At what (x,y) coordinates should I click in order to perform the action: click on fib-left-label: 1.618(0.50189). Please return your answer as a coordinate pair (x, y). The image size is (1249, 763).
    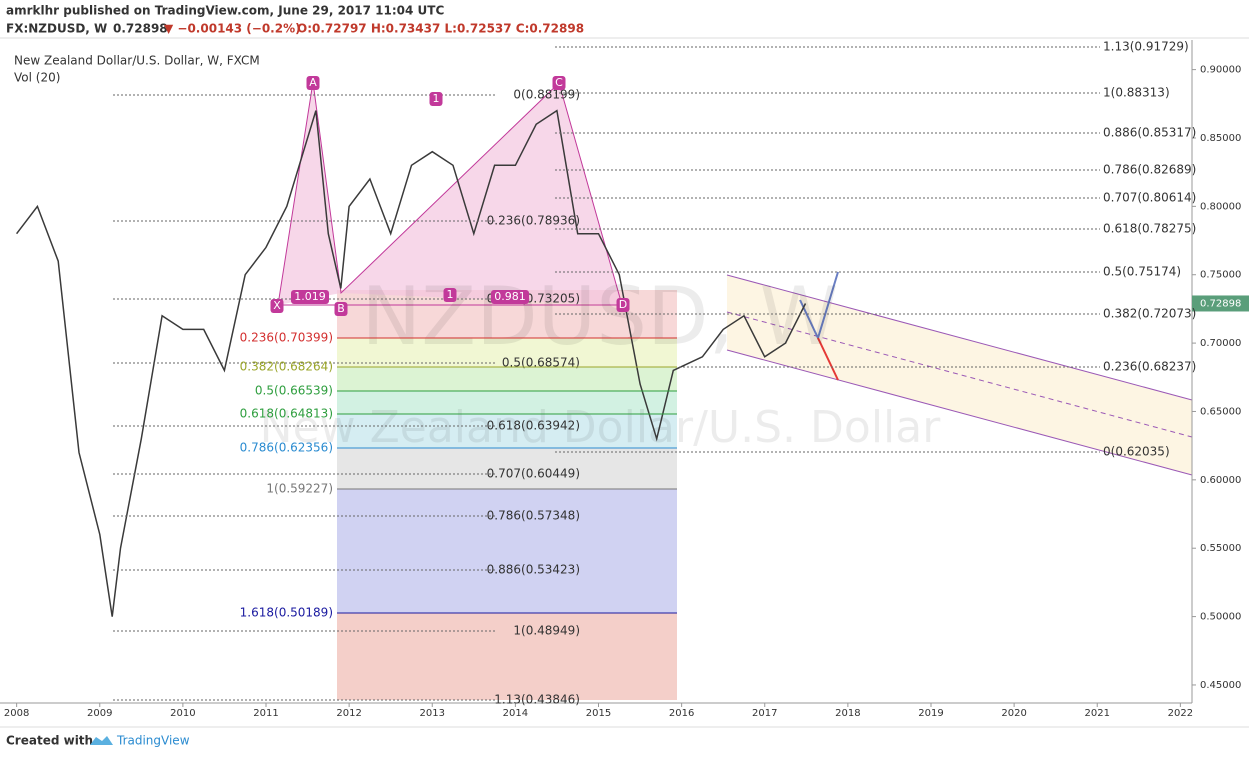
    Looking at the image, I should click on (286, 613).